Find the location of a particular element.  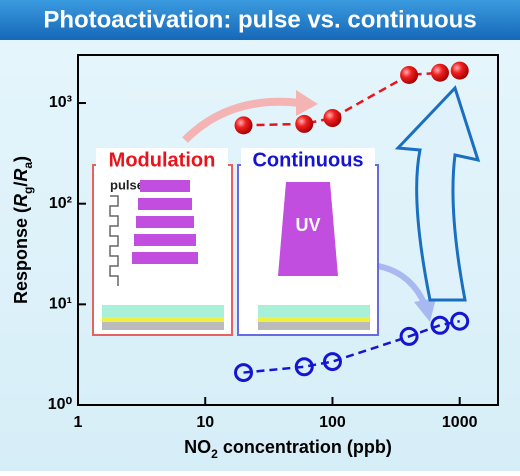

pulse-wave is located at coordinates (114, 240).